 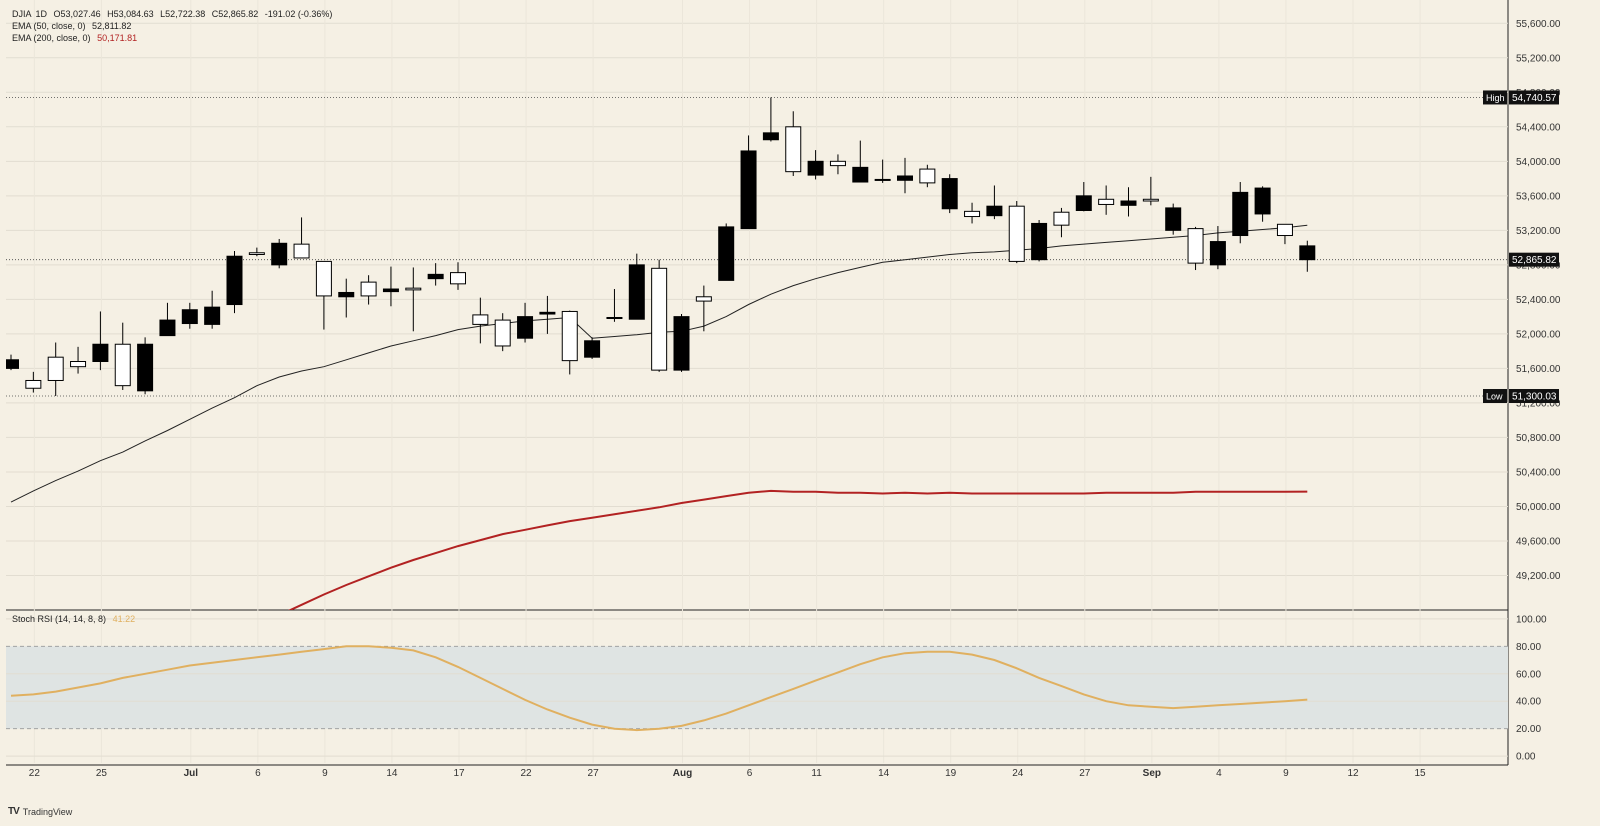 What do you see at coordinates (1353, 773) in the screenshot?
I see `time-tick-label: 12` at bounding box center [1353, 773].